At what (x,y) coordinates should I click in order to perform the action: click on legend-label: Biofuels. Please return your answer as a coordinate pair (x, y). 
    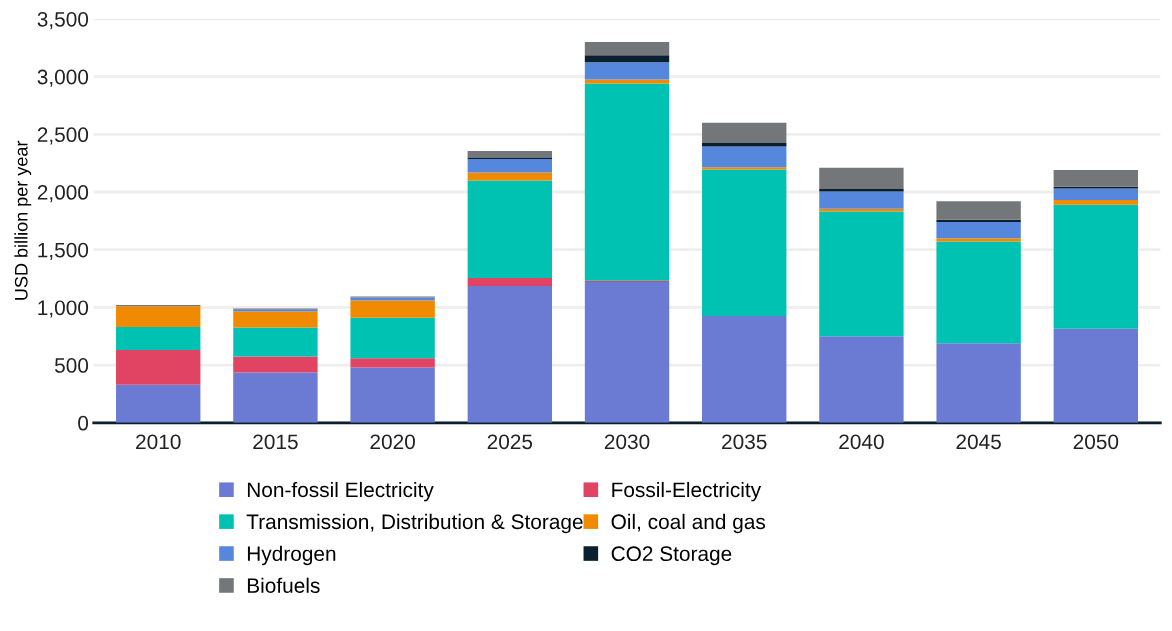
    Looking at the image, I should click on (283, 585).